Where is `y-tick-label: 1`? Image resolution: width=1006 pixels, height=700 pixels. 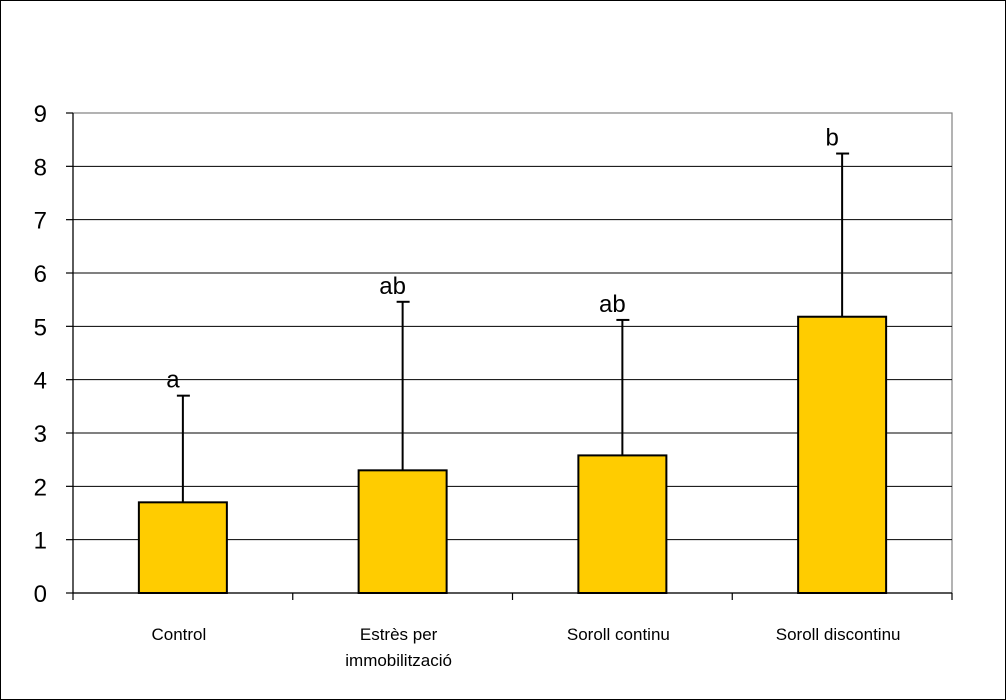
y-tick-label: 1 is located at coordinates (40, 541).